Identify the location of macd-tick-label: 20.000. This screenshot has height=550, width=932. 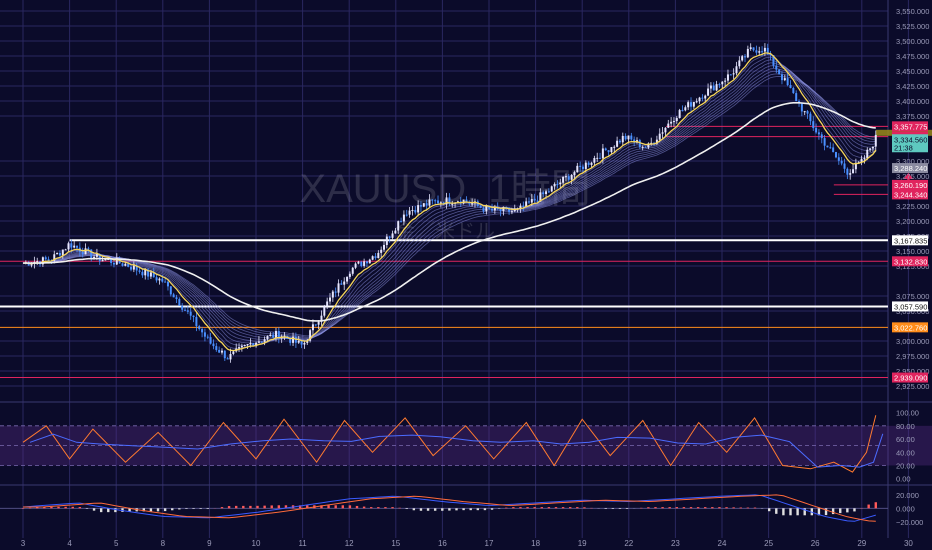
(907, 495).